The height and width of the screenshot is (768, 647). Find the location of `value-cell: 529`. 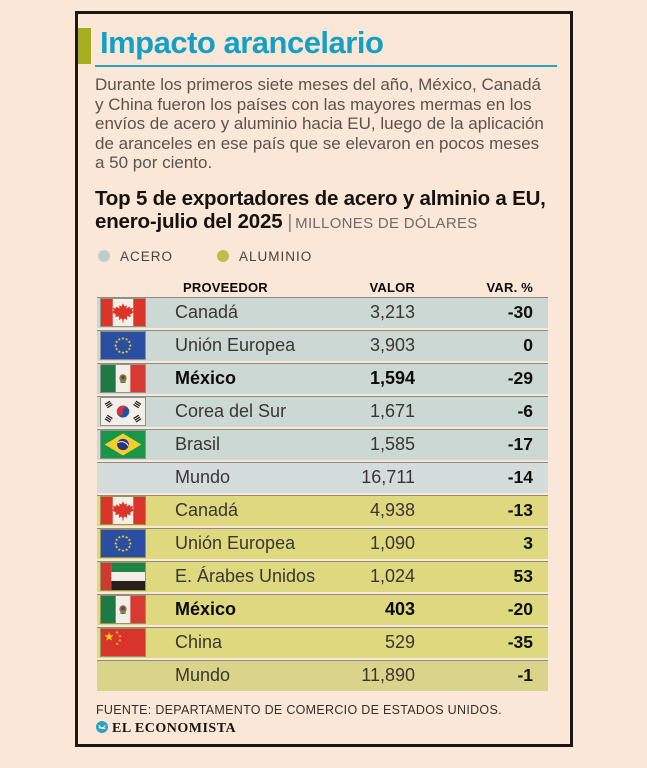

value-cell: 529 is located at coordinates (399, 642).